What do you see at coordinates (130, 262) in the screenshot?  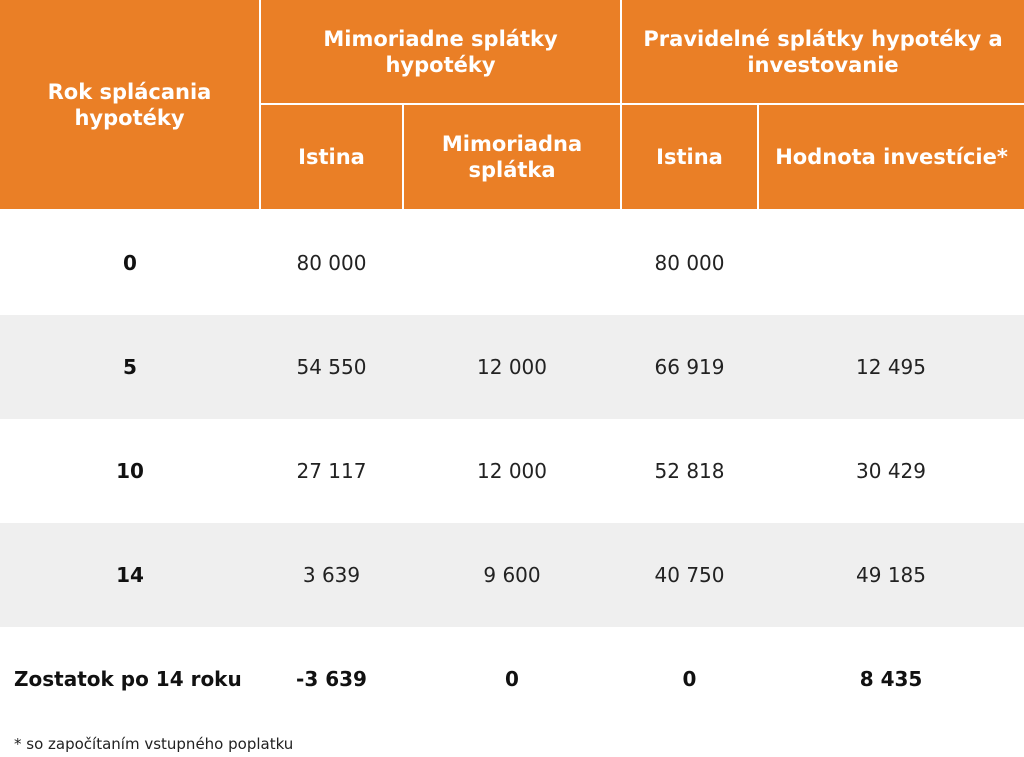 I see `year-cell: 0` at bounding box center [130, 262].